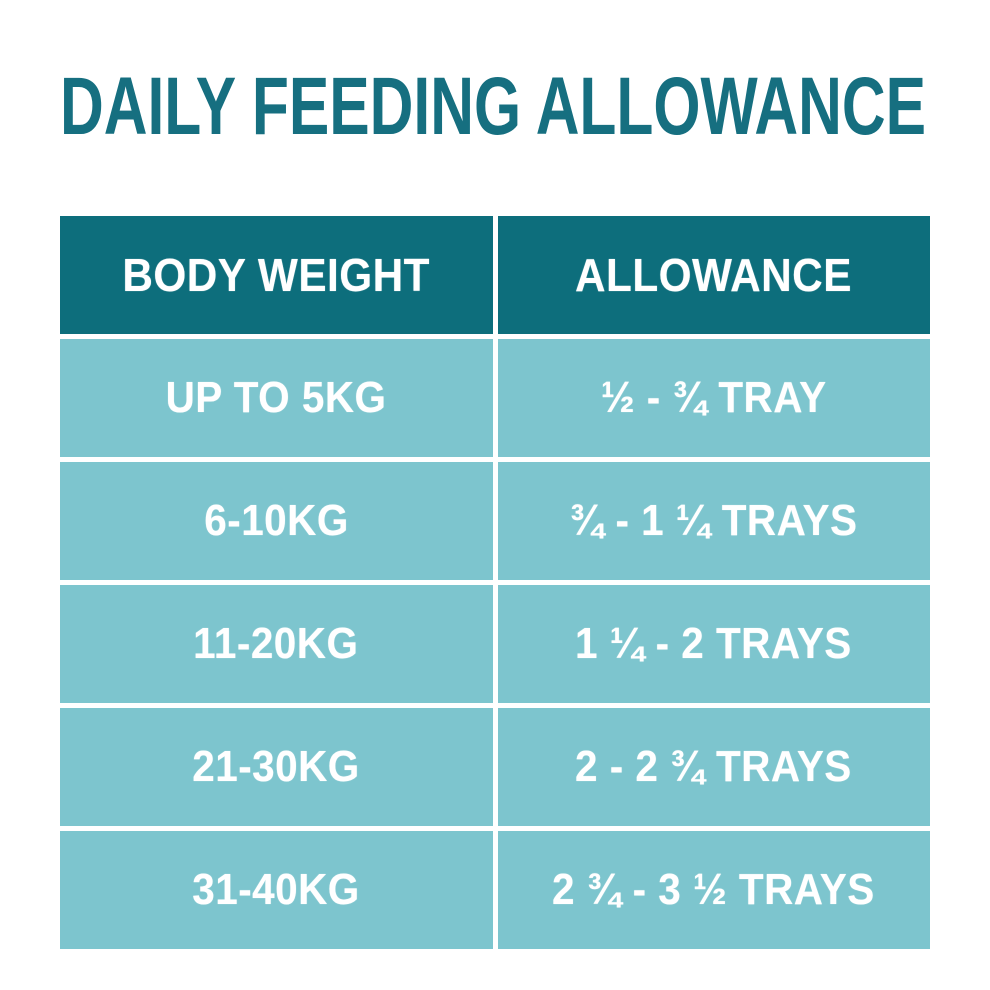 The image size is (990, 990). I want to click on column-header-allowance-label: ALLOWANCE, so click(714, 275).